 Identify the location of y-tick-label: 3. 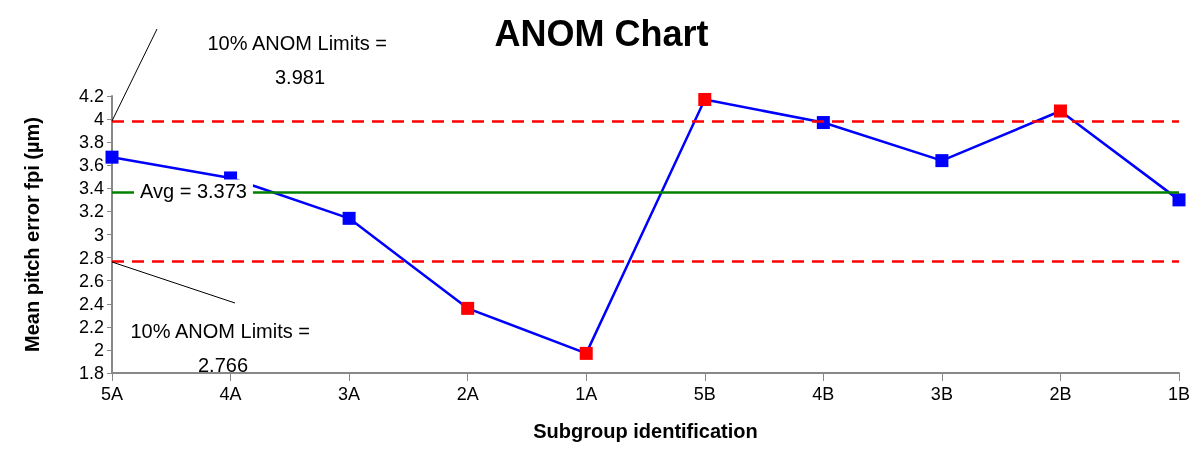
(98, 234).